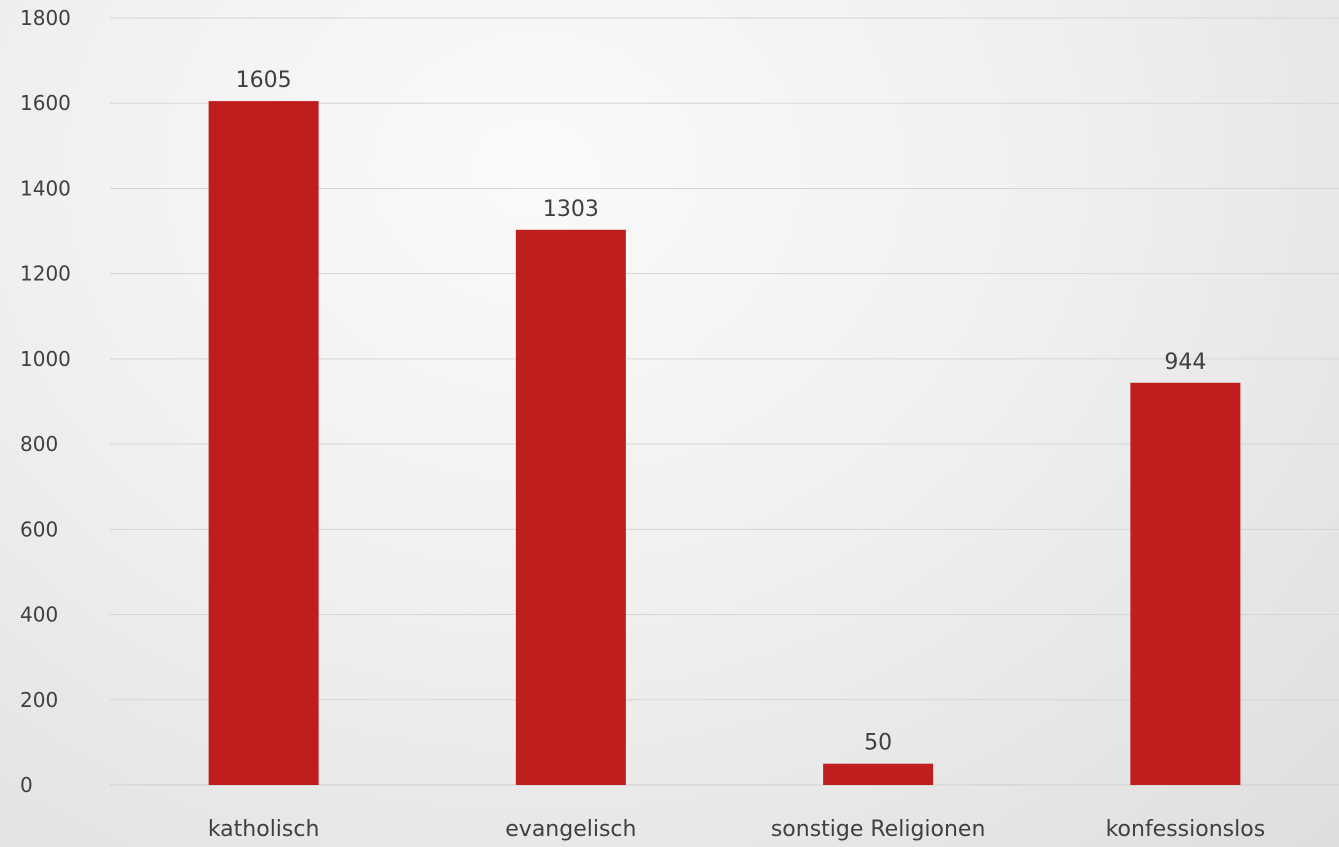  Describe the element at coordinates (1186, 829) in the screenshot. I see `x-tick-label: konfessionslos` at that location.